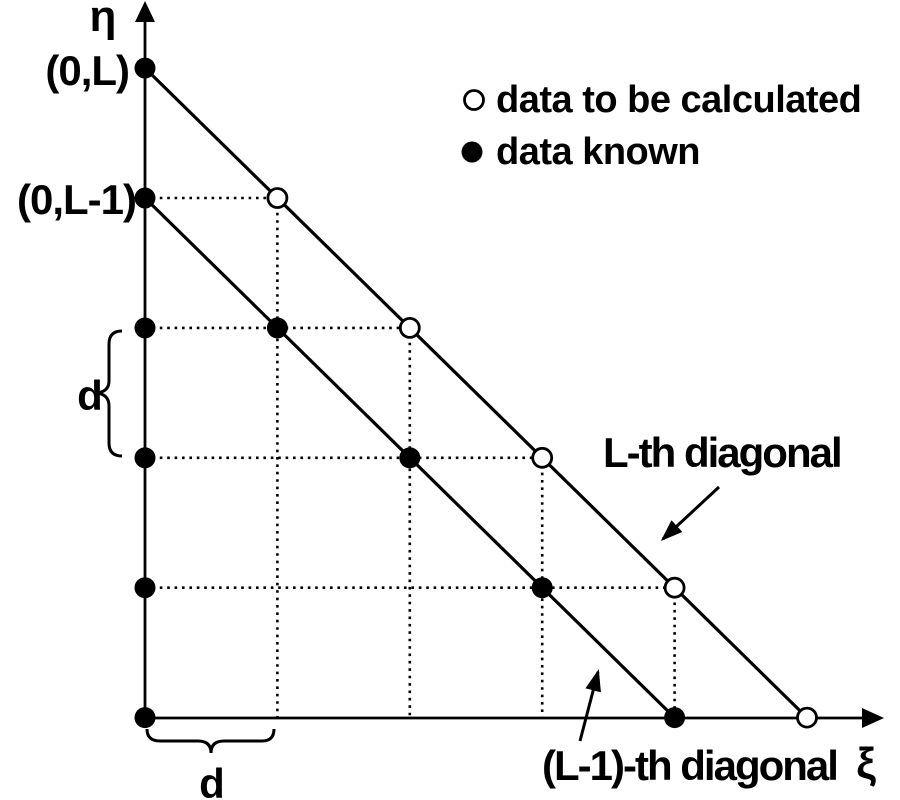 The width and height of the screenshot is (900, 800). I want to click on legend-open-circle-marker, so click(474, 100).